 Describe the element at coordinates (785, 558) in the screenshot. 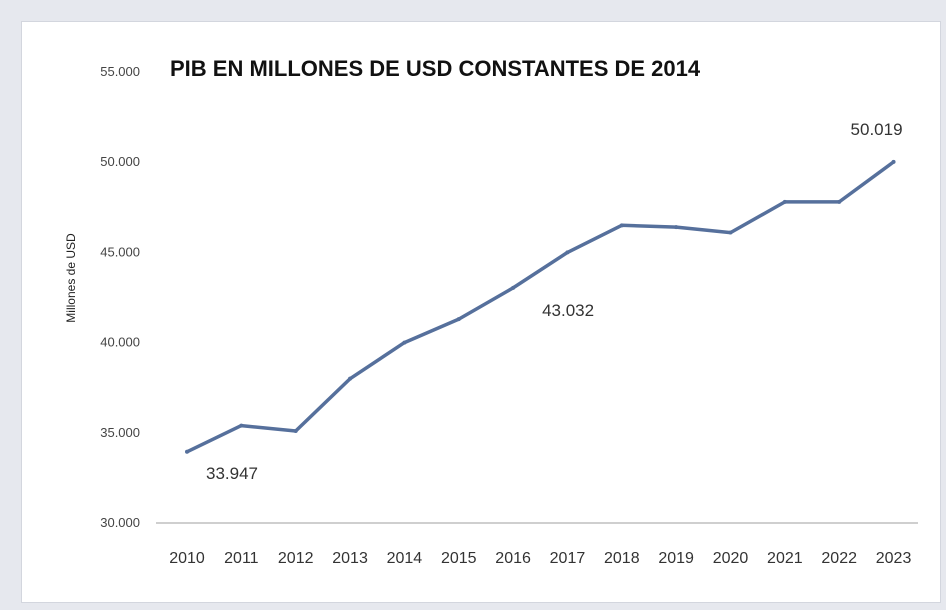

I see `x-tick-label: 2021` at that location.